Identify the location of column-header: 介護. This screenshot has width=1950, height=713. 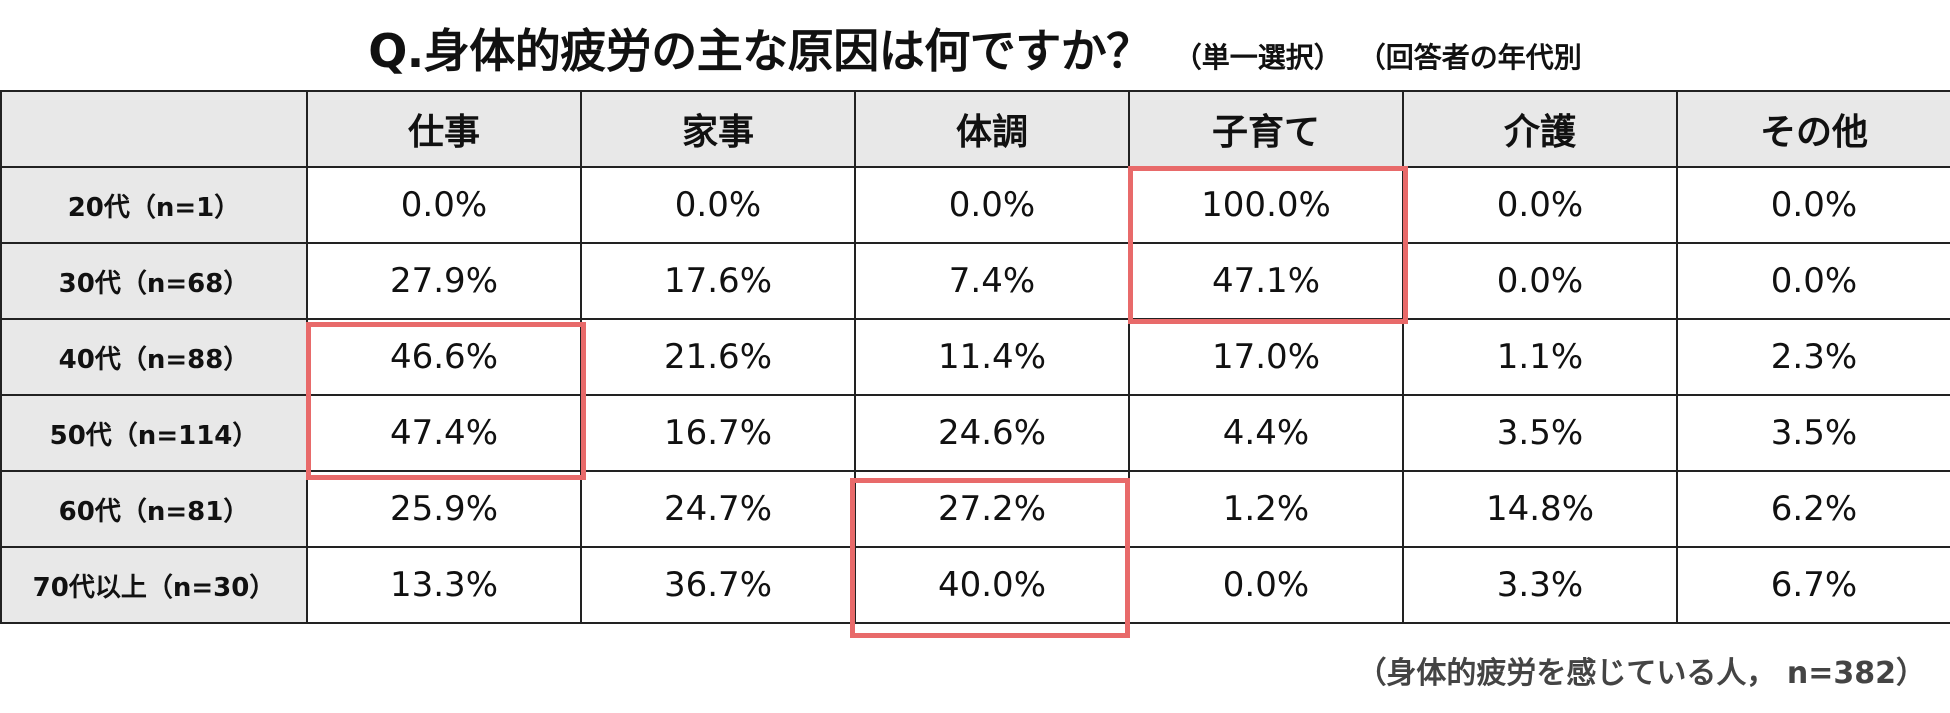
(1540, 129).